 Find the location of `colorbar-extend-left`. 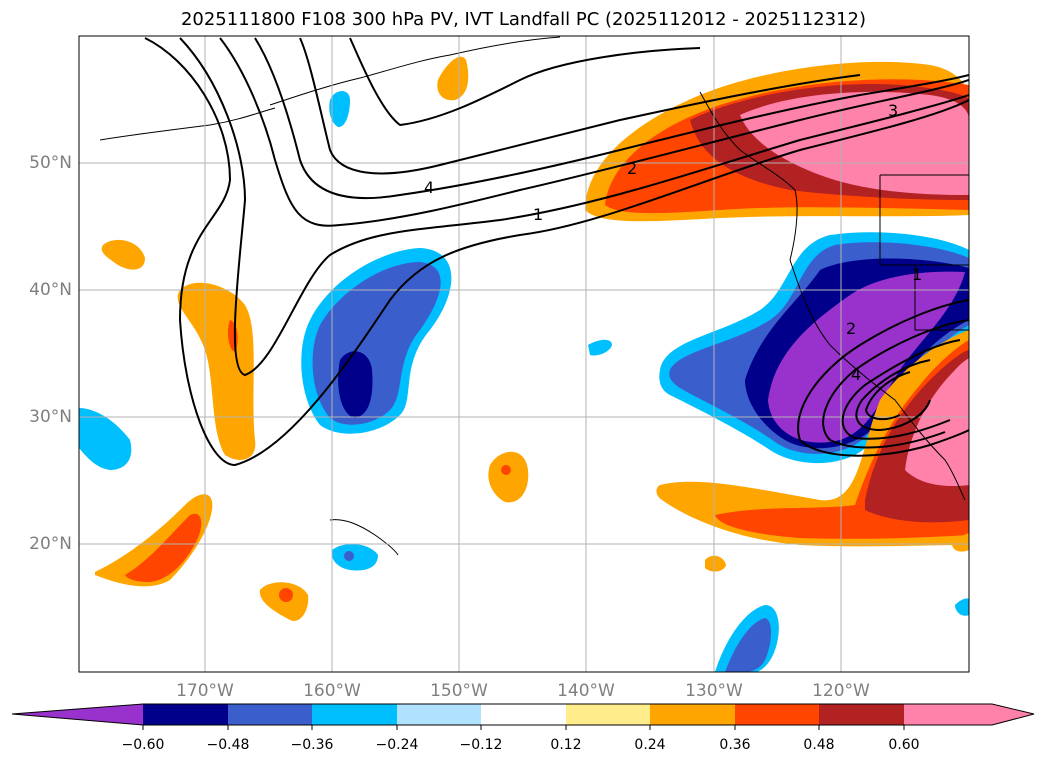

colorbar-extend-left is located at coordinates (77, 714).